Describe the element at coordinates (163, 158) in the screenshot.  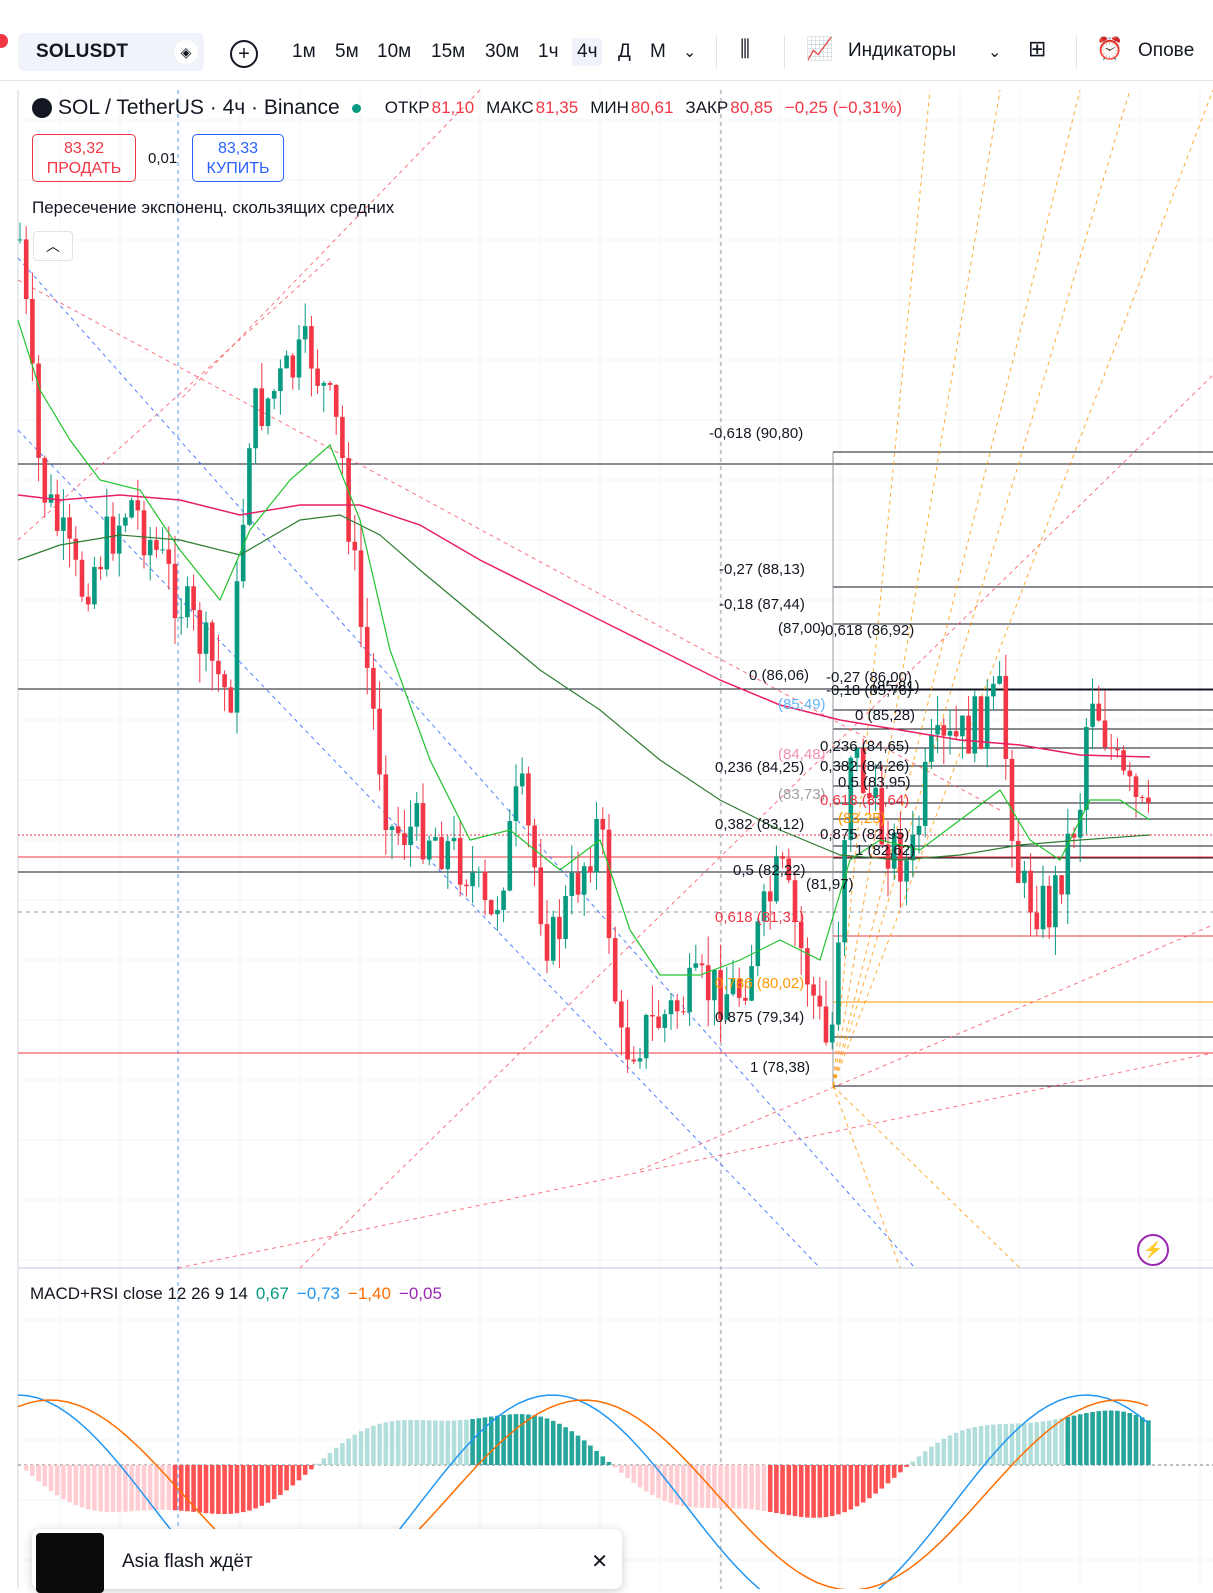
I see `spread-value: 0,01` at that location.